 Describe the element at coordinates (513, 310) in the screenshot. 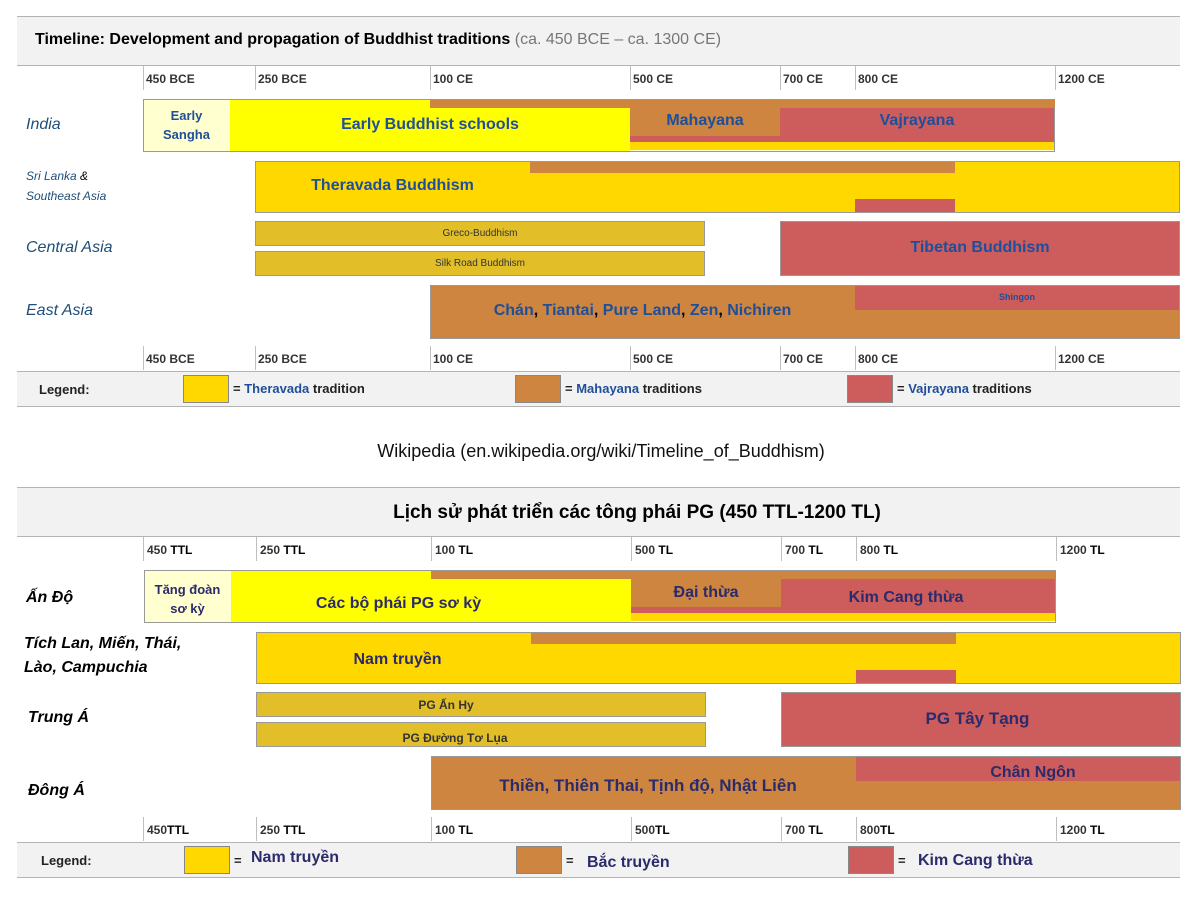

I see `chan-label: Chán` at that location.